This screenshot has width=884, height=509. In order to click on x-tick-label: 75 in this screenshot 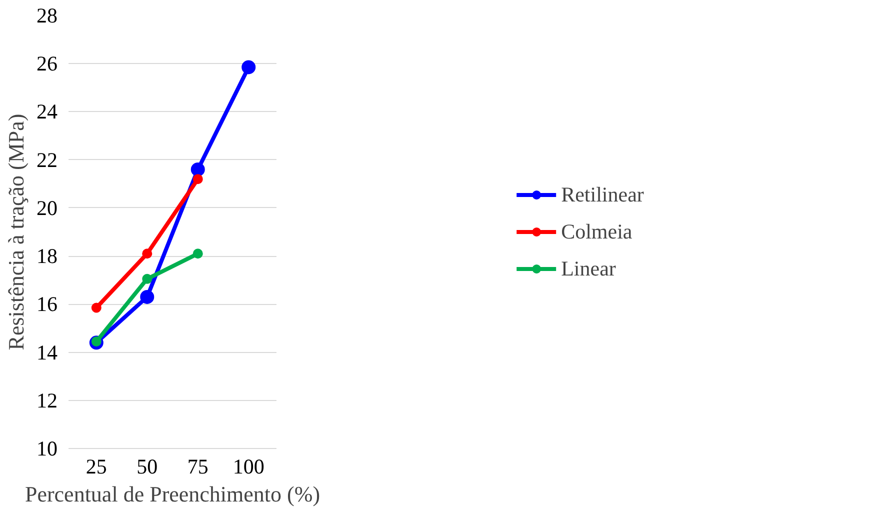, I will do `click(197, 466)`.